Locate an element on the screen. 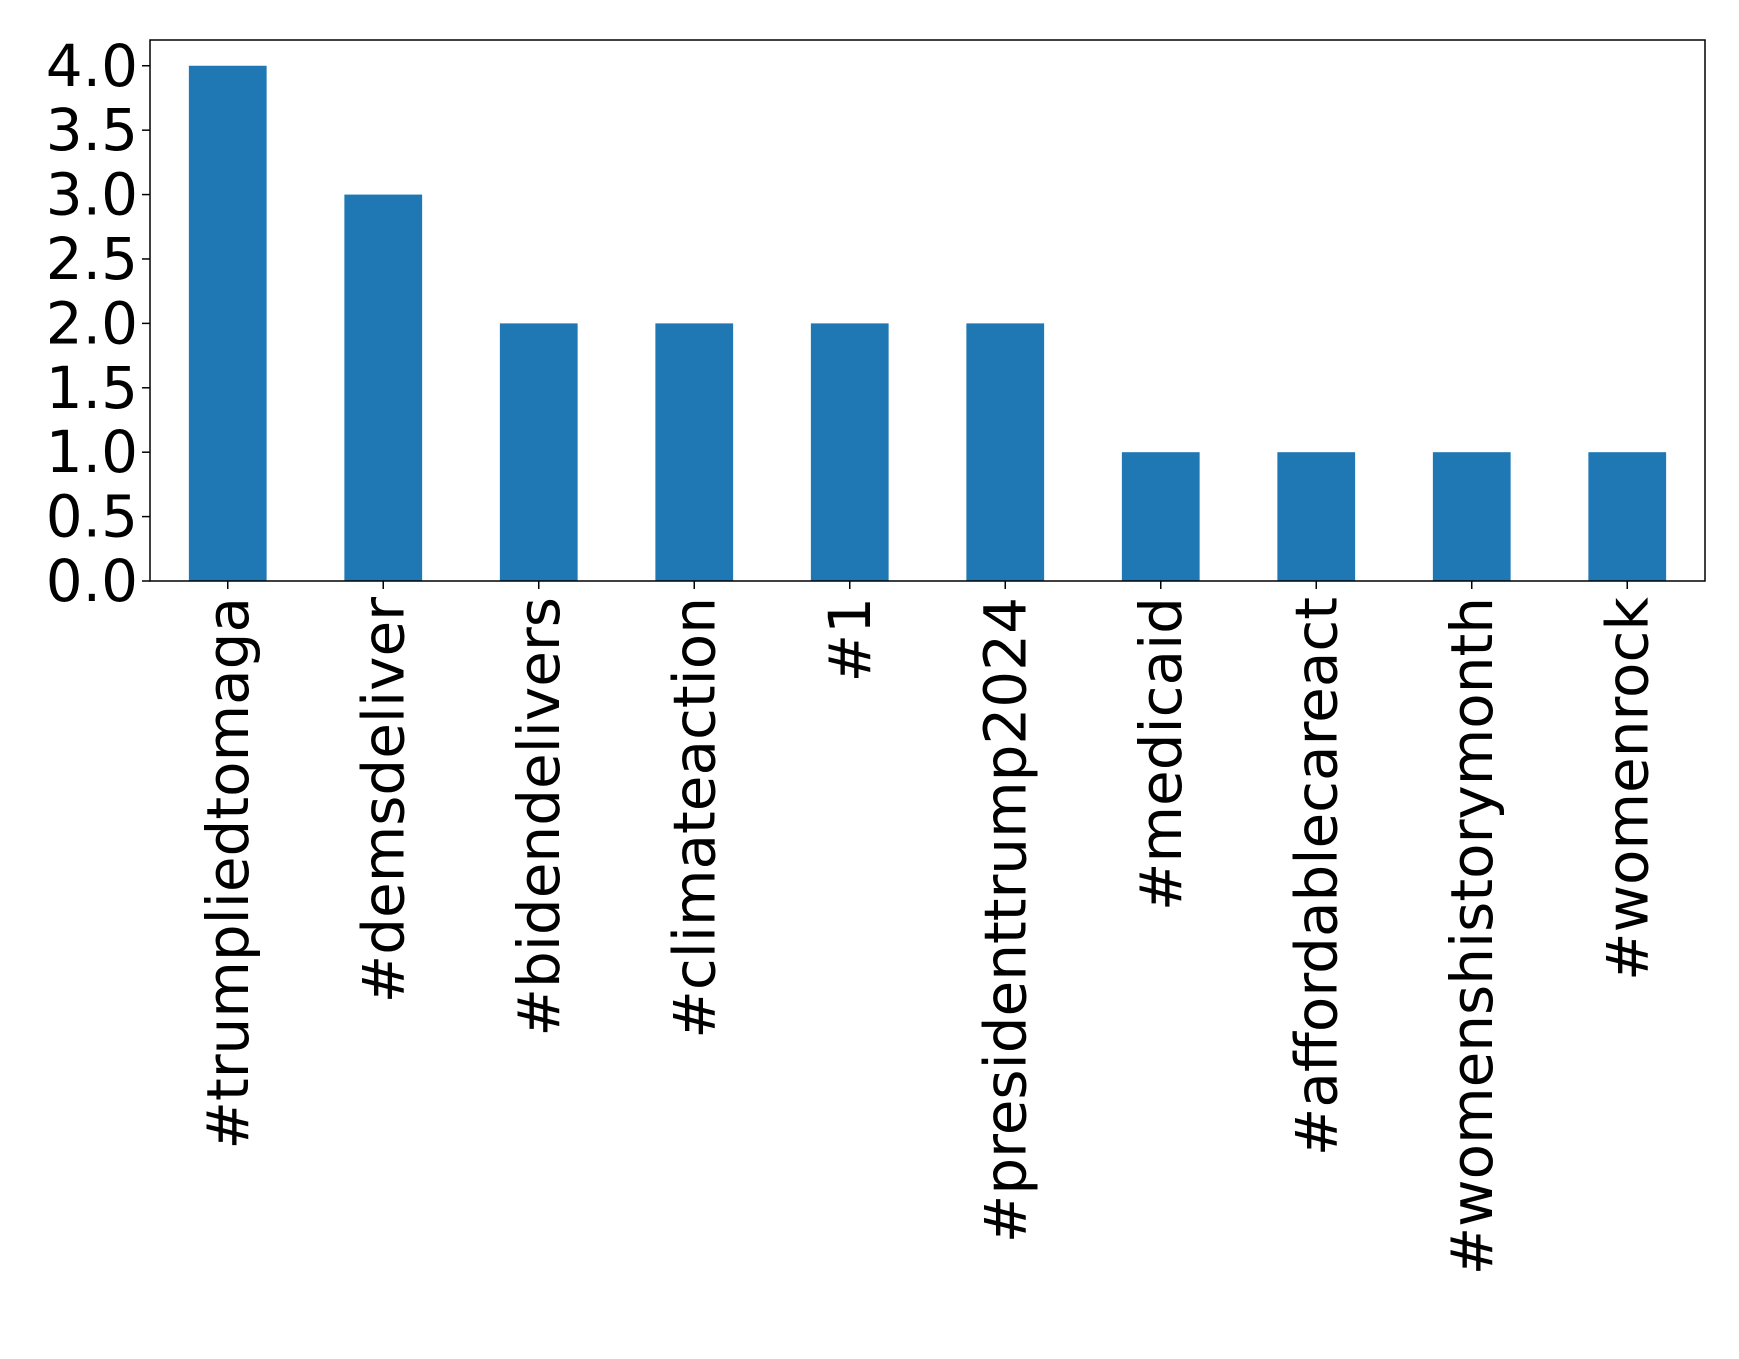 The image size is (1739, 1359). x-tick-label-1: #demsdeliver is located at coordinates (383, 800).